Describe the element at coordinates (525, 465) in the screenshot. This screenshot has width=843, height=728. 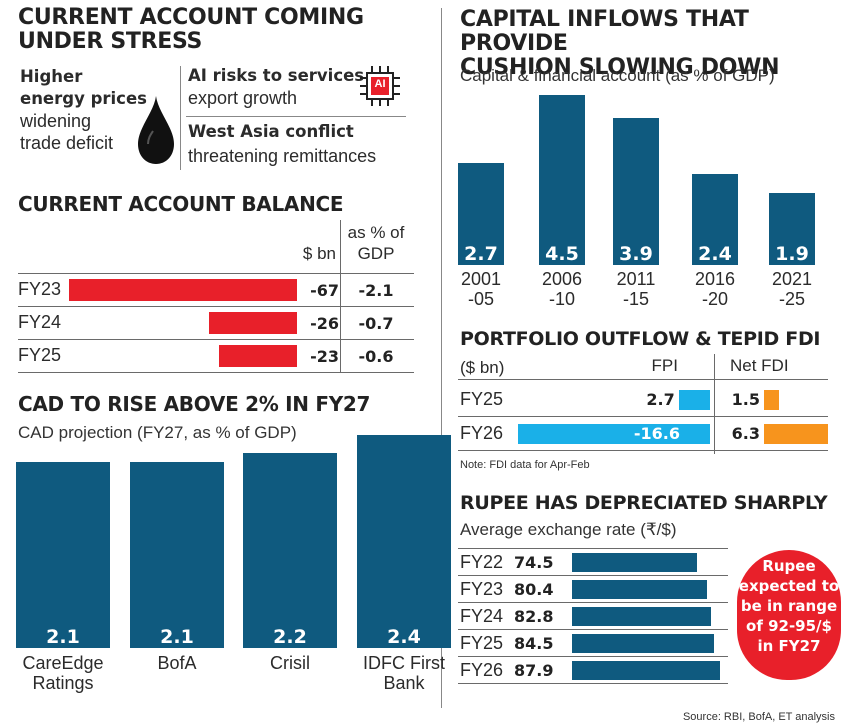
I see `portfolio-note: Note: FDI data for Apr-Feb` at that location.